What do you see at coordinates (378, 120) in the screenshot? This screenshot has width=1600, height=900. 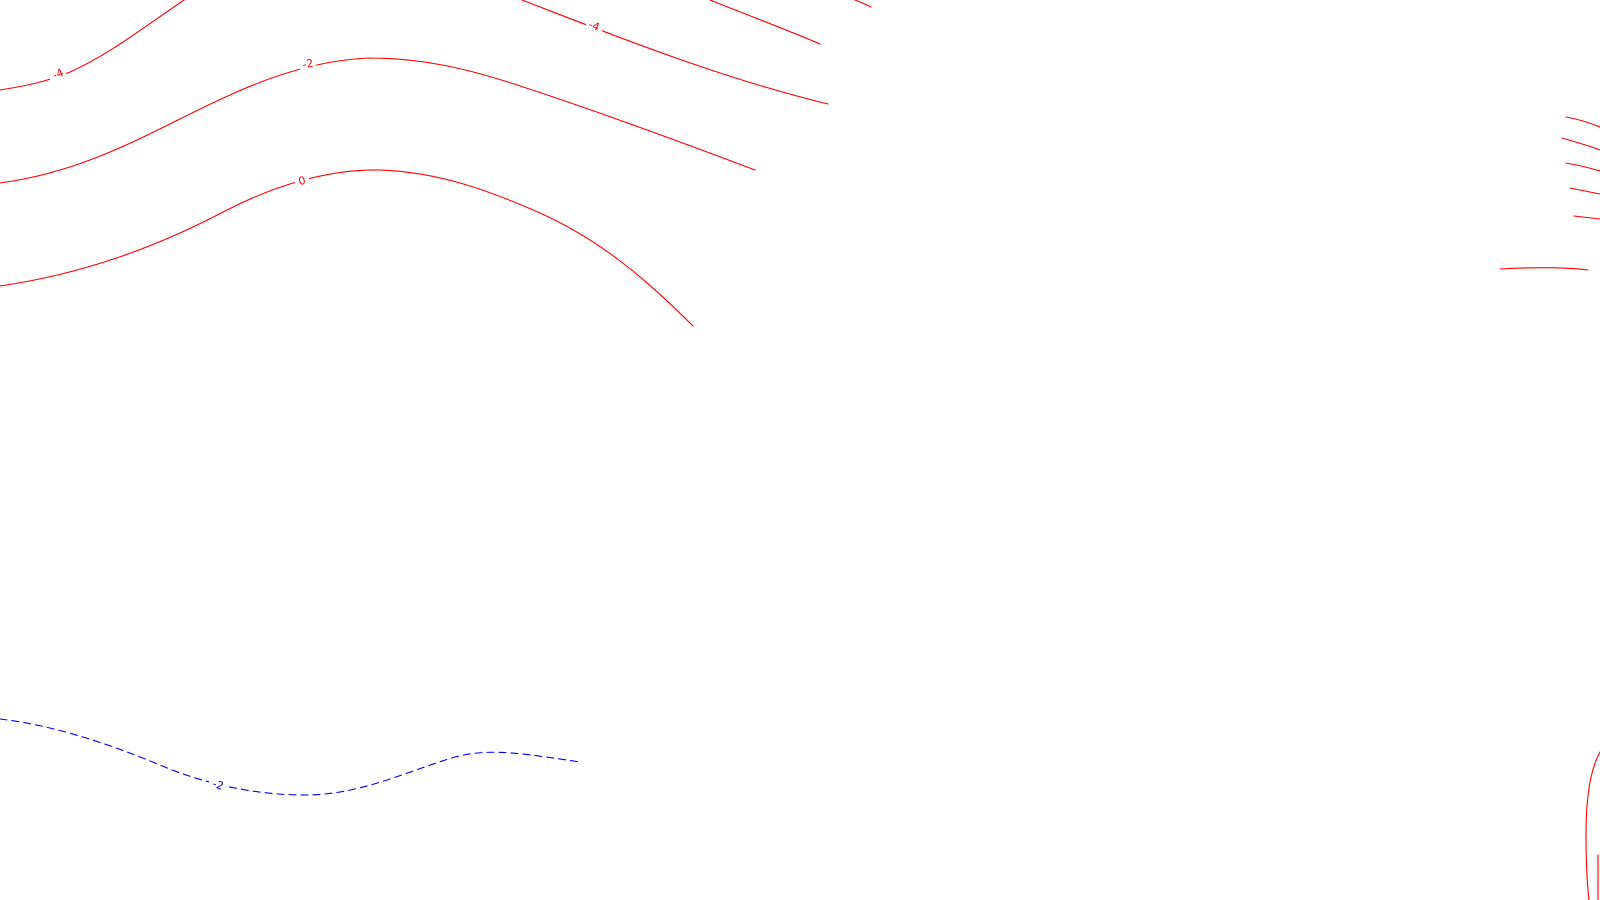 I see `contour-line-red-middle` at bounding box center [378, 120].